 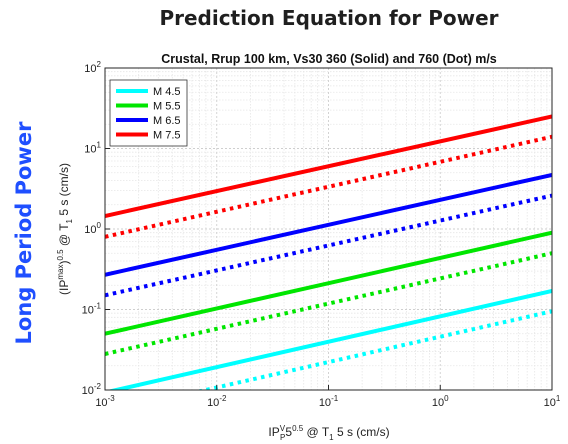 I want to click on x-tick-label: 10⁻³, so click(x=105, y=401).